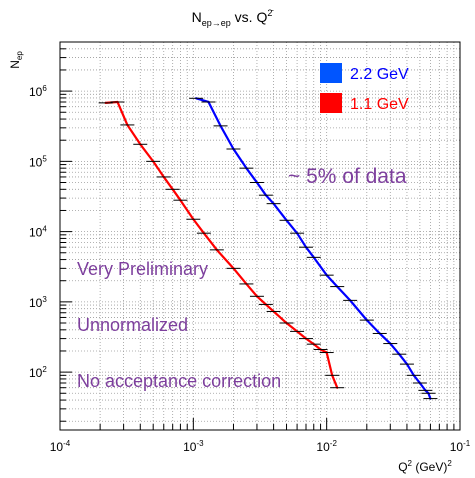 Image resolution: width=475 pixels, height=478 pixels. Describe the element at coordinates (379, 74) in the screenshot. I see `legend-label-series-0: 2.2 GeV` at that location.